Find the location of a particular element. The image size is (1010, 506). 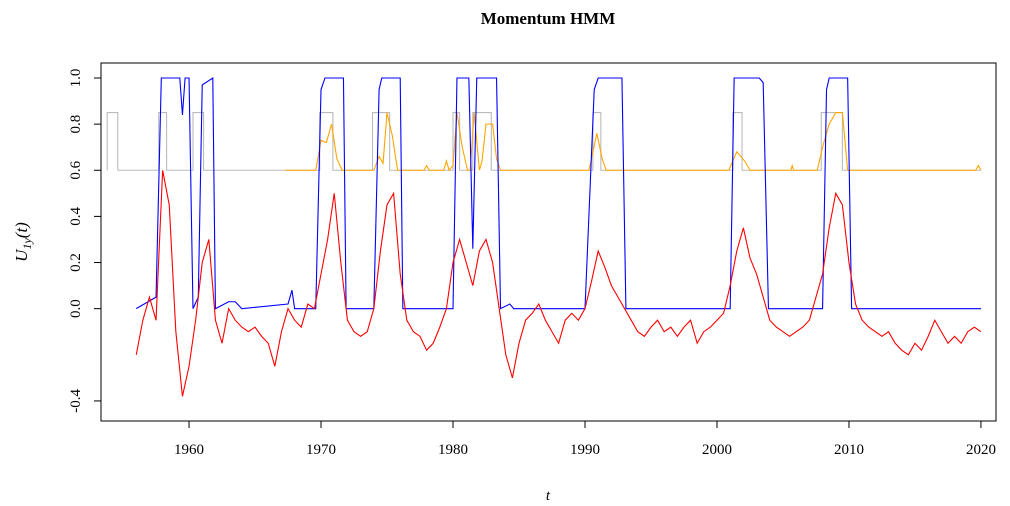

y-tick-label: 0.6 is located at coordinates (76, 169).